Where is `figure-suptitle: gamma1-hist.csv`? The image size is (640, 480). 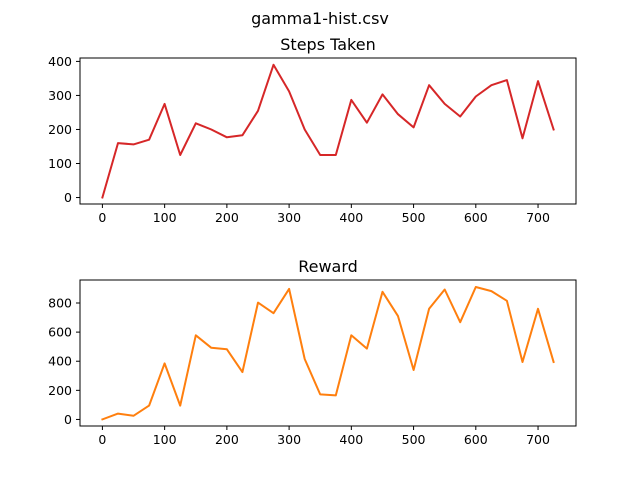 figure-suptitle: gamma1-hist.csv is located at coordinates (320, 18).